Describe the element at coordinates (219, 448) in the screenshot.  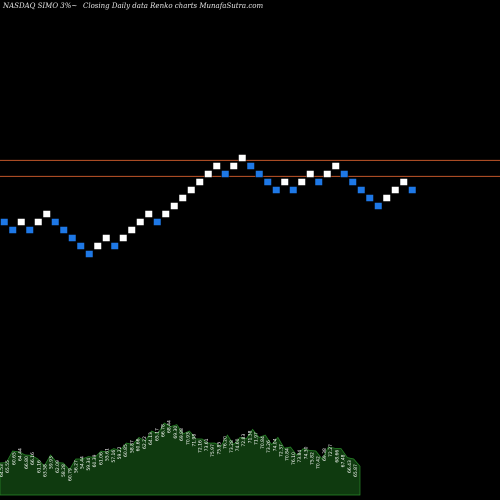
I see `volume-label: 75.85` at that location.